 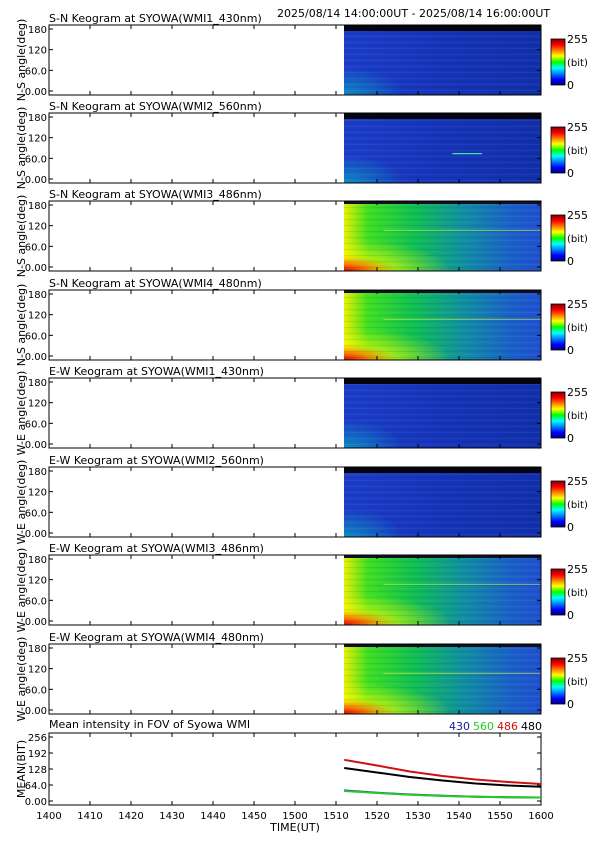 What do you see at coordinates (155, 18) in the screenshot?
I see `keogram-title: S-N Keogram at SYOWA(WMI1_430nm)` at bounding box center [155, 18].